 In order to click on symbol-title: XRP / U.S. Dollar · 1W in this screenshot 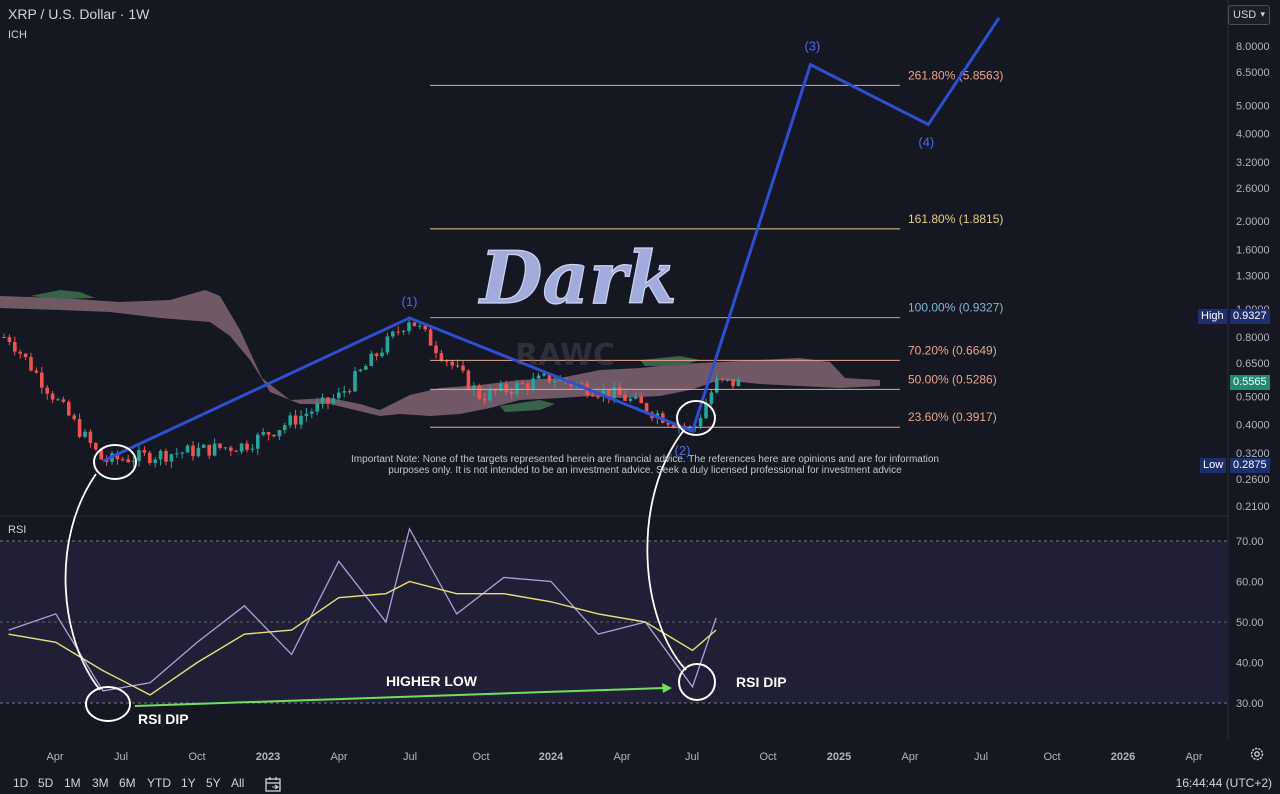, I will do `click(79, 14)`.